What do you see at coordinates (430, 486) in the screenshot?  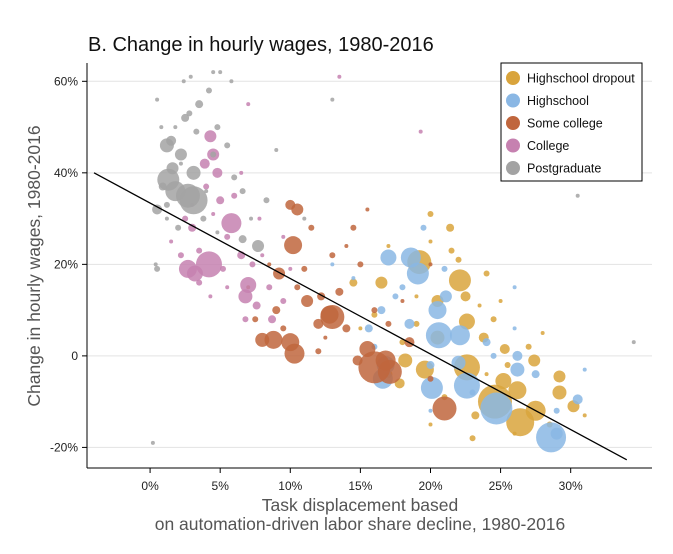 I see `x-tick-label: 20%` at bounding box center [430, 486].